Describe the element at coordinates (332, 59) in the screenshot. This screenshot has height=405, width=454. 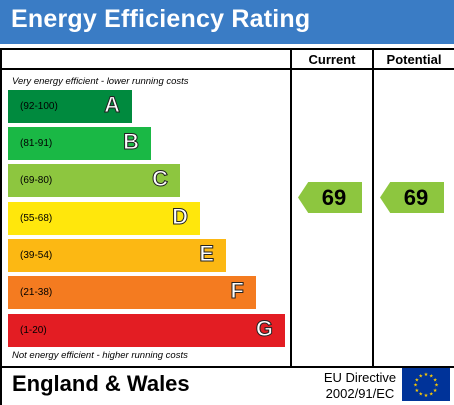
I see `current-column-header: Current` at that location.